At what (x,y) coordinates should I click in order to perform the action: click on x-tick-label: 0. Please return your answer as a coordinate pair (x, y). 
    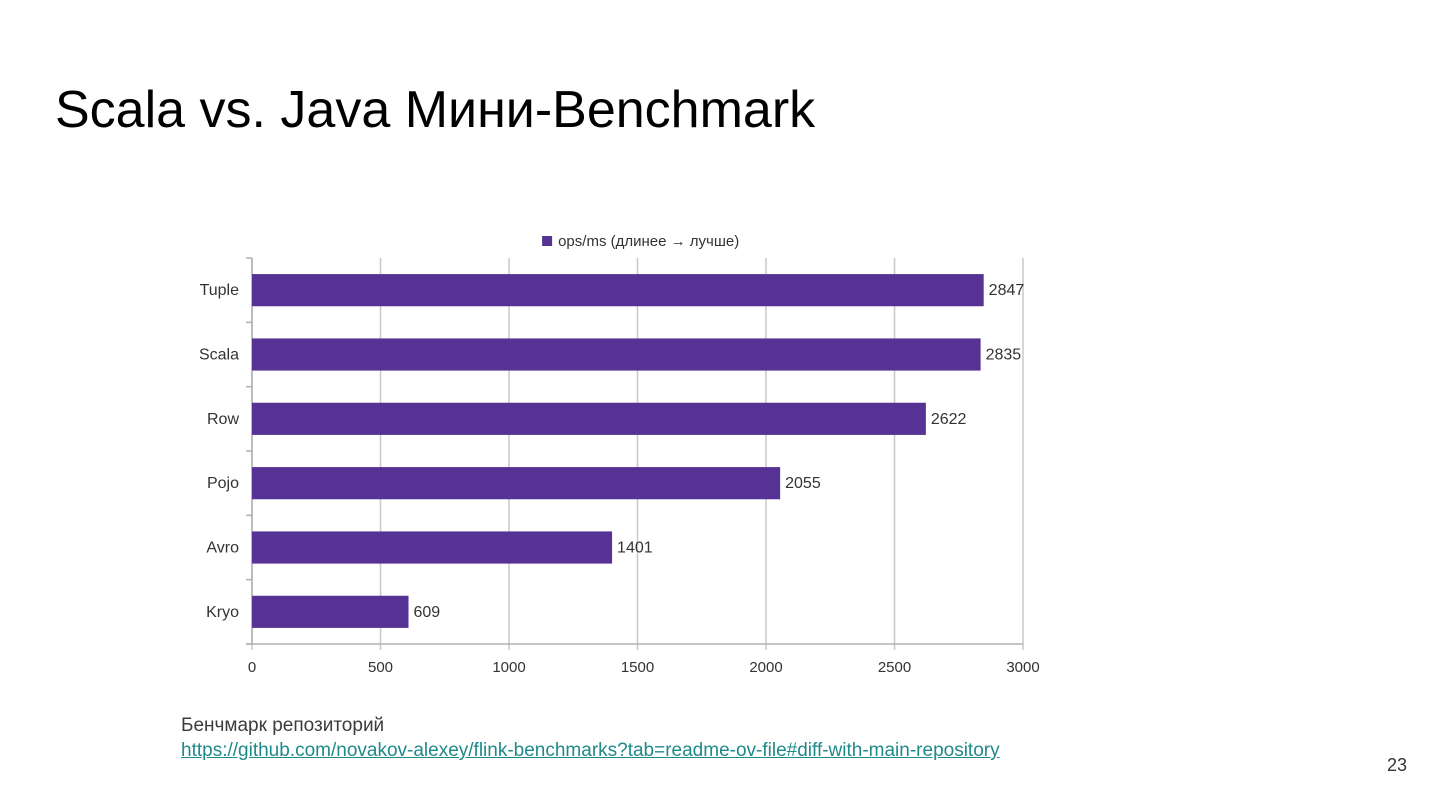
    Looking at the image, I should click on (252, 667).